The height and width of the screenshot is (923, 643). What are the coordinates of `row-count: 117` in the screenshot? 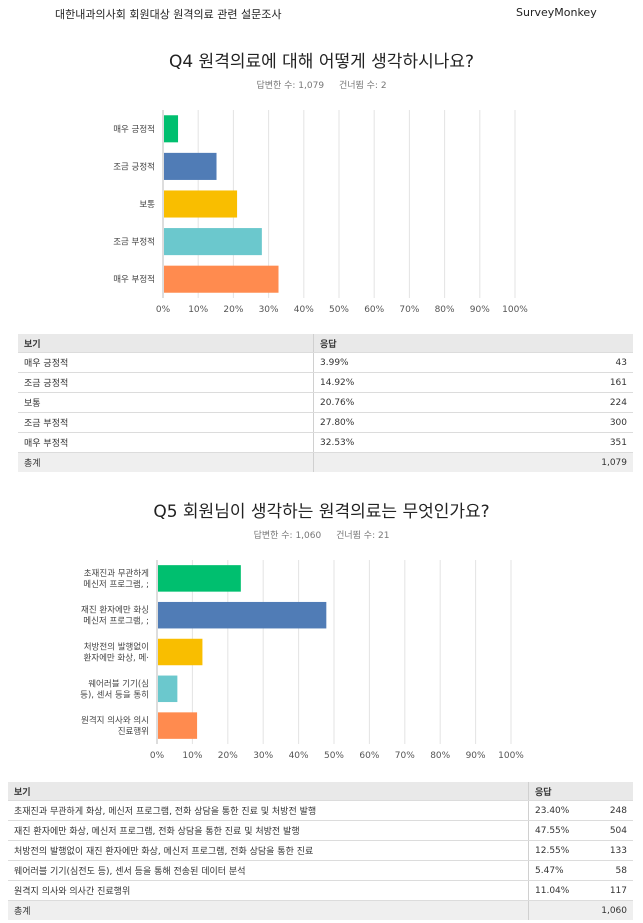 It's located at (612, 890).